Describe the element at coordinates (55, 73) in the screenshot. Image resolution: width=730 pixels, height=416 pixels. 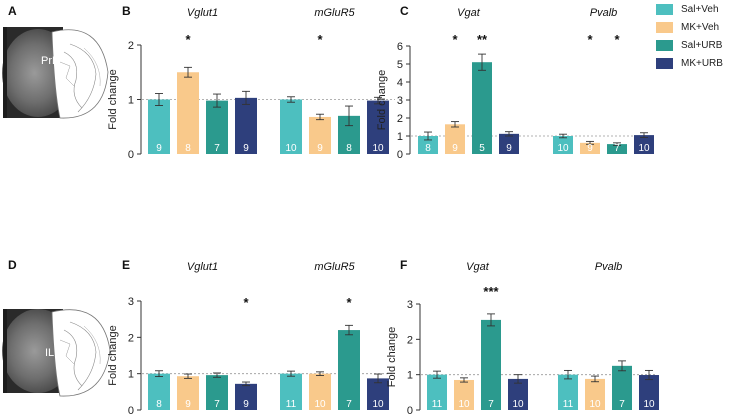
I see `brain-section-image-a` at that location.